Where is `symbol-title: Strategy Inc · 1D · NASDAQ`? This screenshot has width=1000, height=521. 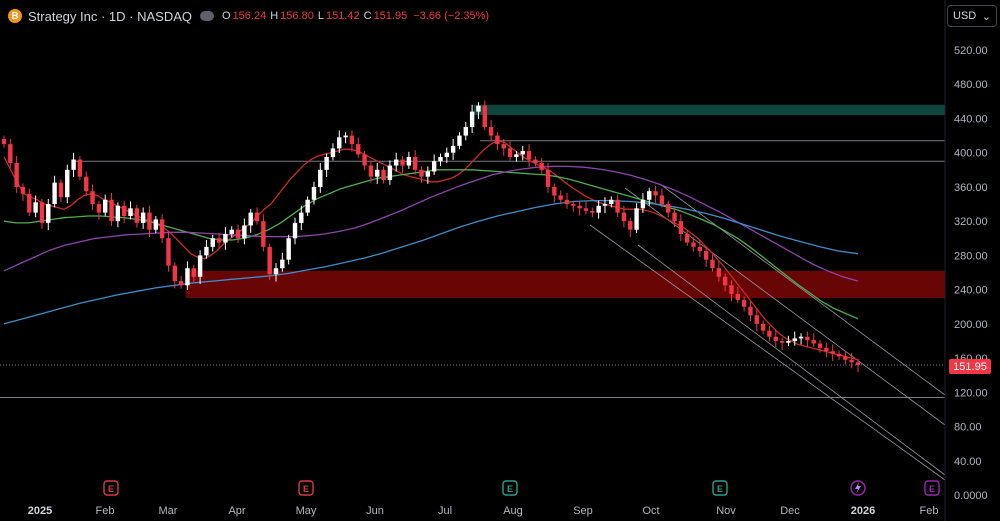 symbol-title: Strategy Inc · 1D · NASDAQ is located at coordinates (110, 16).